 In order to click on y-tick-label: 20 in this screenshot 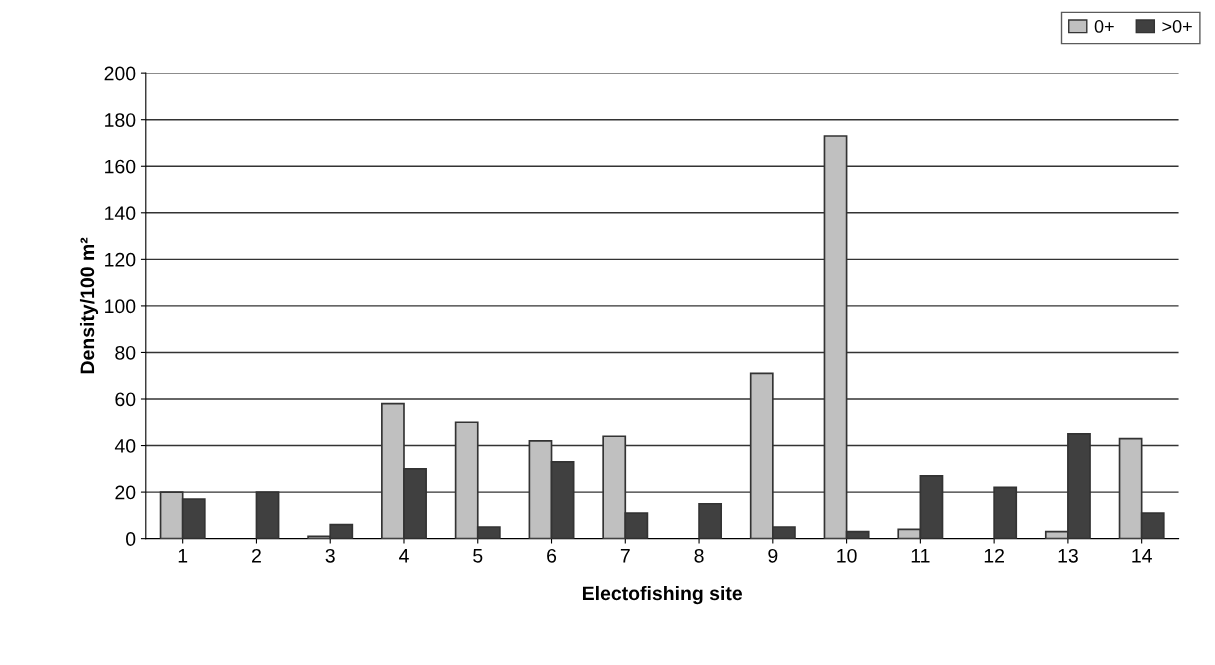, I will do `click(125, 492)`.